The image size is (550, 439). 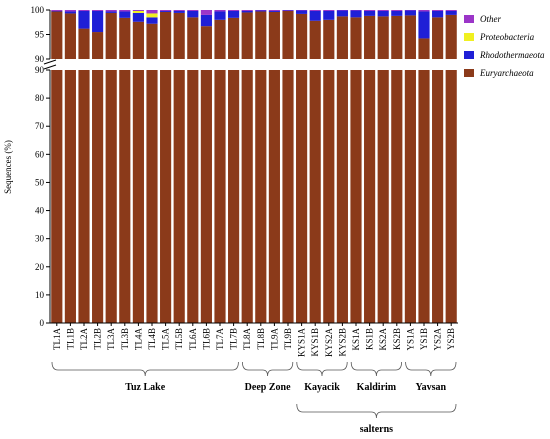 I want to click on bar-ks1b-euryarchaeota-lower, so click(x=370, y=196).